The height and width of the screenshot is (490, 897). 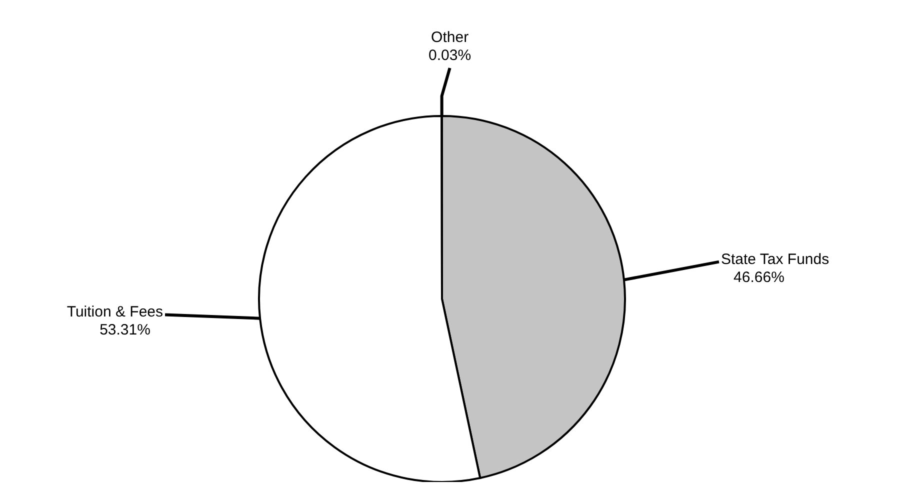 I want to click on data-label: 53.31%, so click(x=125, y=330).